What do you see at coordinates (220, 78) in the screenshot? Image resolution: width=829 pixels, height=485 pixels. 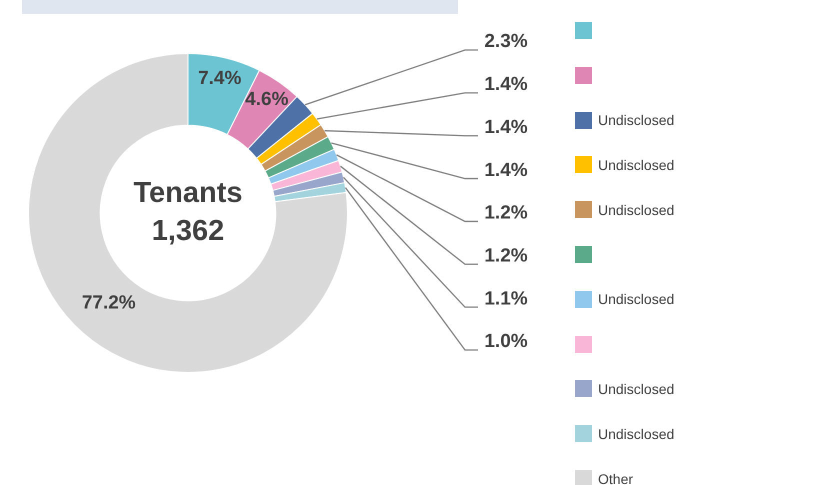 I see `data-label: 7.4%` at bounding box center [220, 78].